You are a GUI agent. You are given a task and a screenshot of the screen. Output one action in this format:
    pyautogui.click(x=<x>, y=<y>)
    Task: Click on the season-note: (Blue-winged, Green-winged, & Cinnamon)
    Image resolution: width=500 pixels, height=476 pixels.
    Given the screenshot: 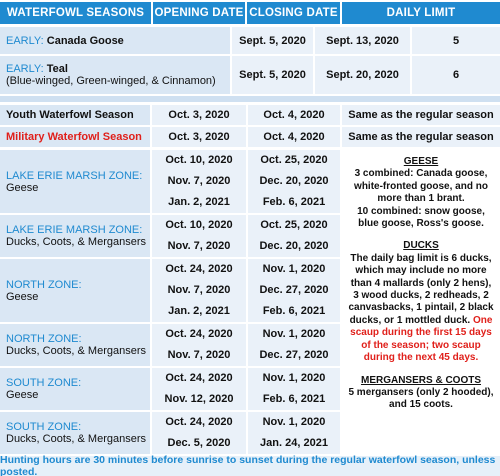 What is the action you would take?
    pyautogui.click(x=111, y=81)
    